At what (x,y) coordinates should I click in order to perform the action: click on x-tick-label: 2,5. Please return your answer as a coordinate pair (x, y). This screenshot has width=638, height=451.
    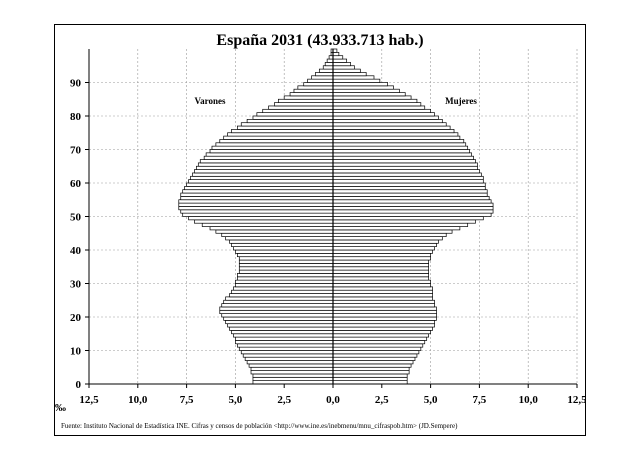
    Looking at the image, I should click on (284, 400).